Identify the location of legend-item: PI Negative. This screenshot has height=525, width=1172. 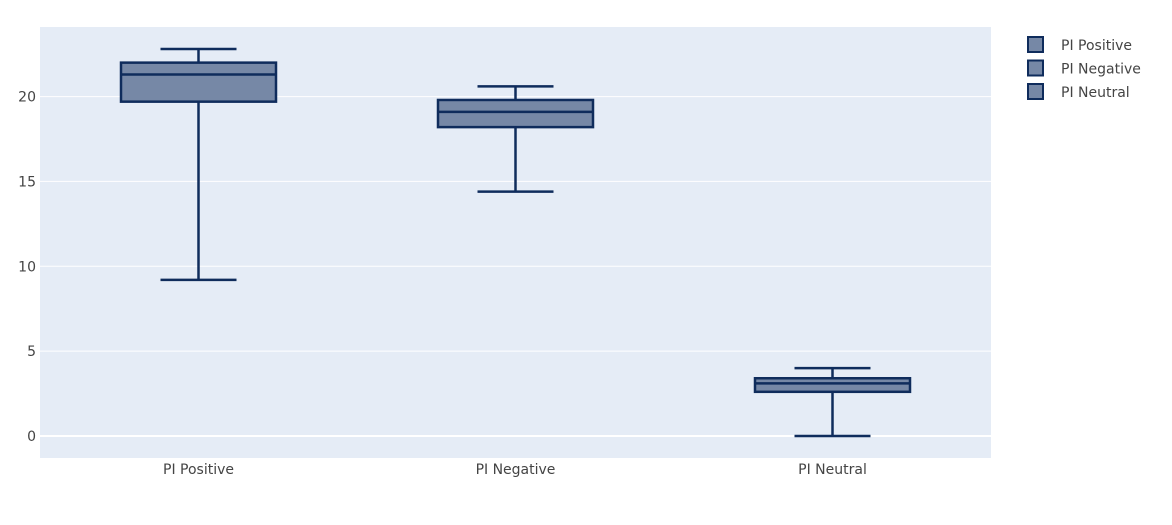
(1084, 68).